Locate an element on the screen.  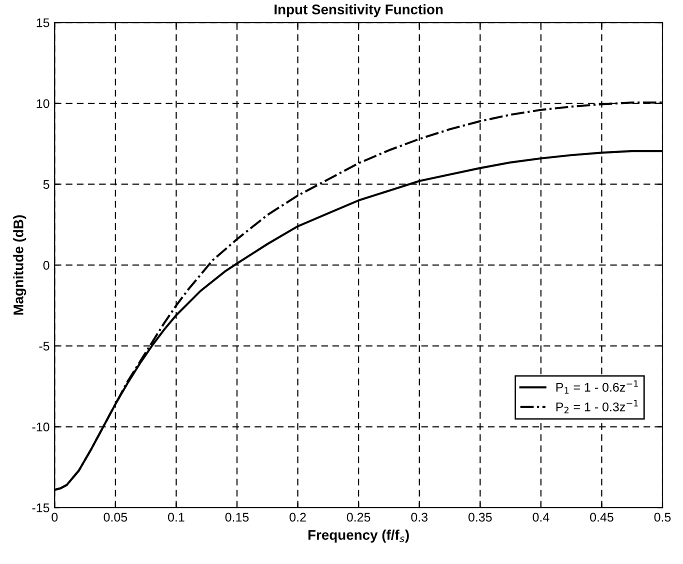
x-tick-label: 0.25 is located at coordinates (358, 517).